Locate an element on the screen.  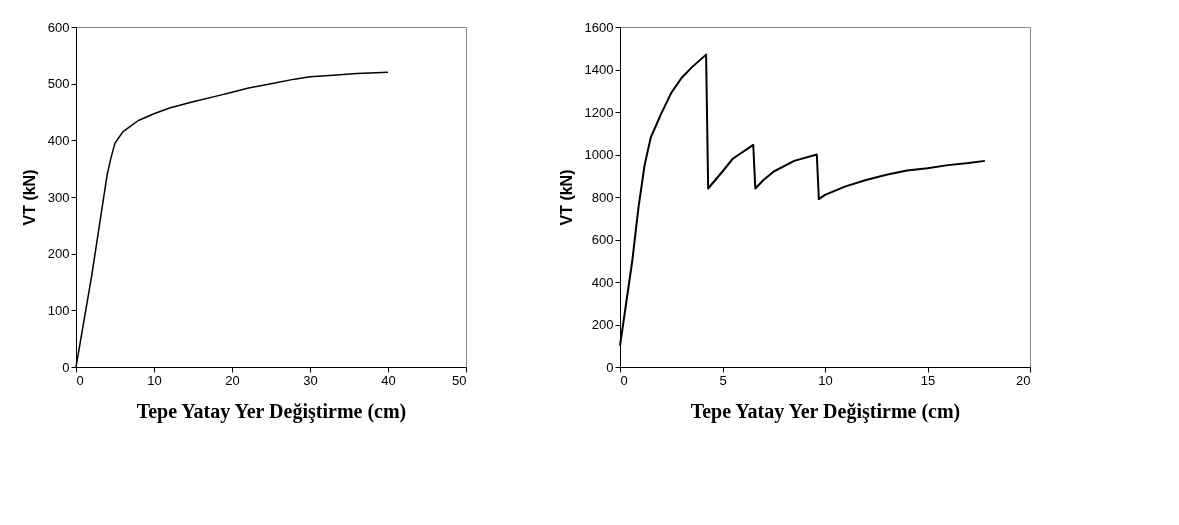
x-tick-label: 30 is located at coordinates (310, 380).